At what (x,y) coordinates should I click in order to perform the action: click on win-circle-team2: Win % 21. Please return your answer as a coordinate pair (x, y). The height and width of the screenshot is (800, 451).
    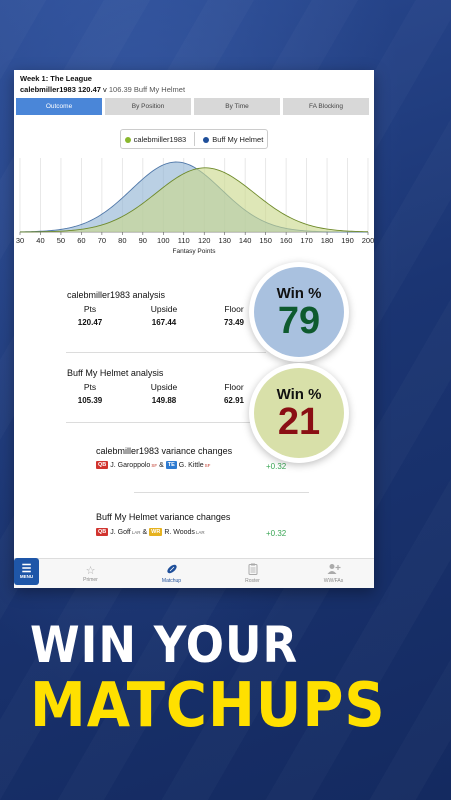
    Looking at the image, I should click on (299, 413).